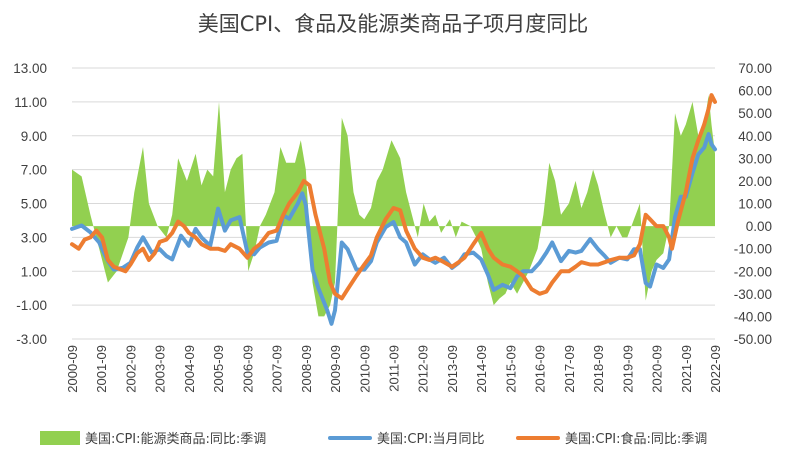 The height and width of the screenshot is (454, 787). I want to click on y-right-tick-label: 70.00, so click(755, 68).